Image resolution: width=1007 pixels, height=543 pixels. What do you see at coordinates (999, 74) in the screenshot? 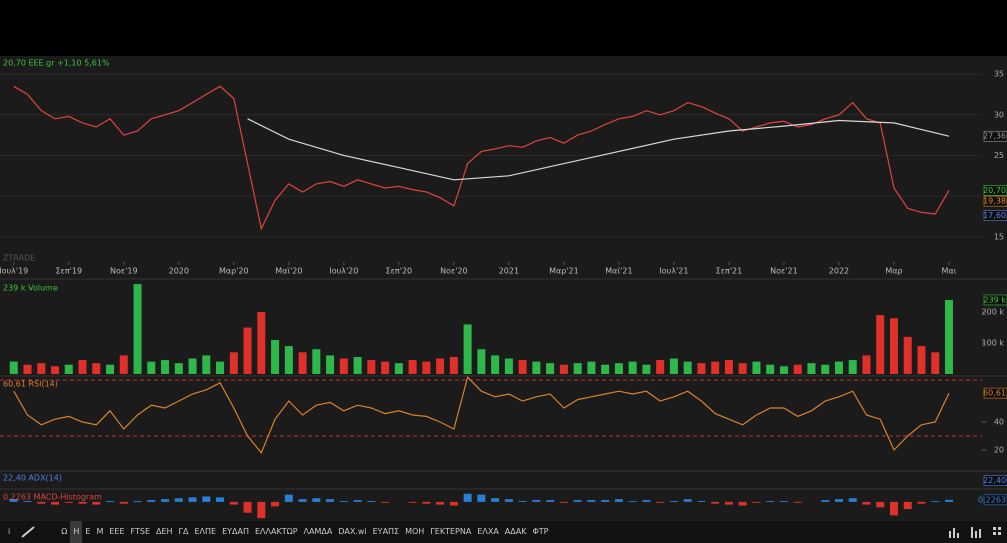
I see `y-tick-label: 35` at bounding box center [999, 74].